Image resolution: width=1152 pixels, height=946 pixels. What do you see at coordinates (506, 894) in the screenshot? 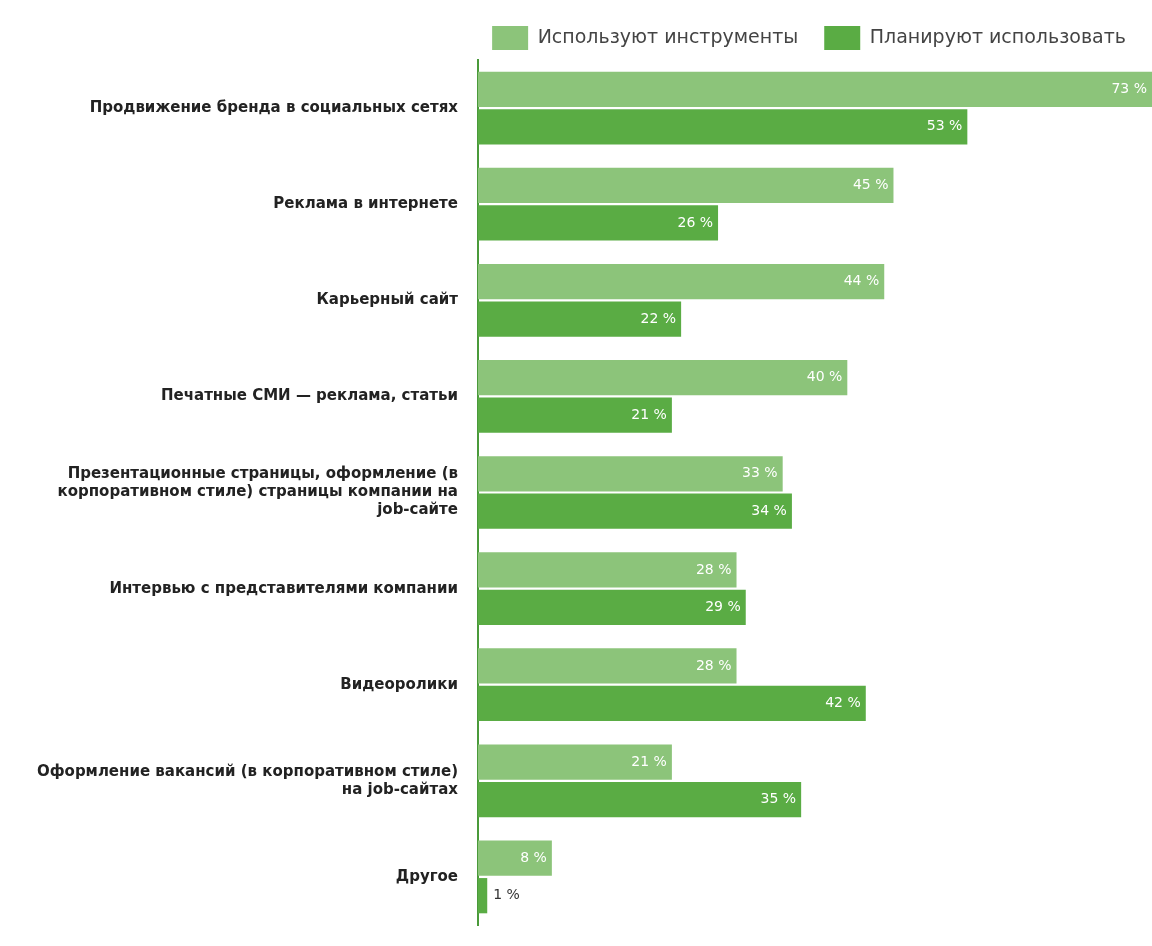
I see `data-label: 1 %` at bounding box center [506, 894].